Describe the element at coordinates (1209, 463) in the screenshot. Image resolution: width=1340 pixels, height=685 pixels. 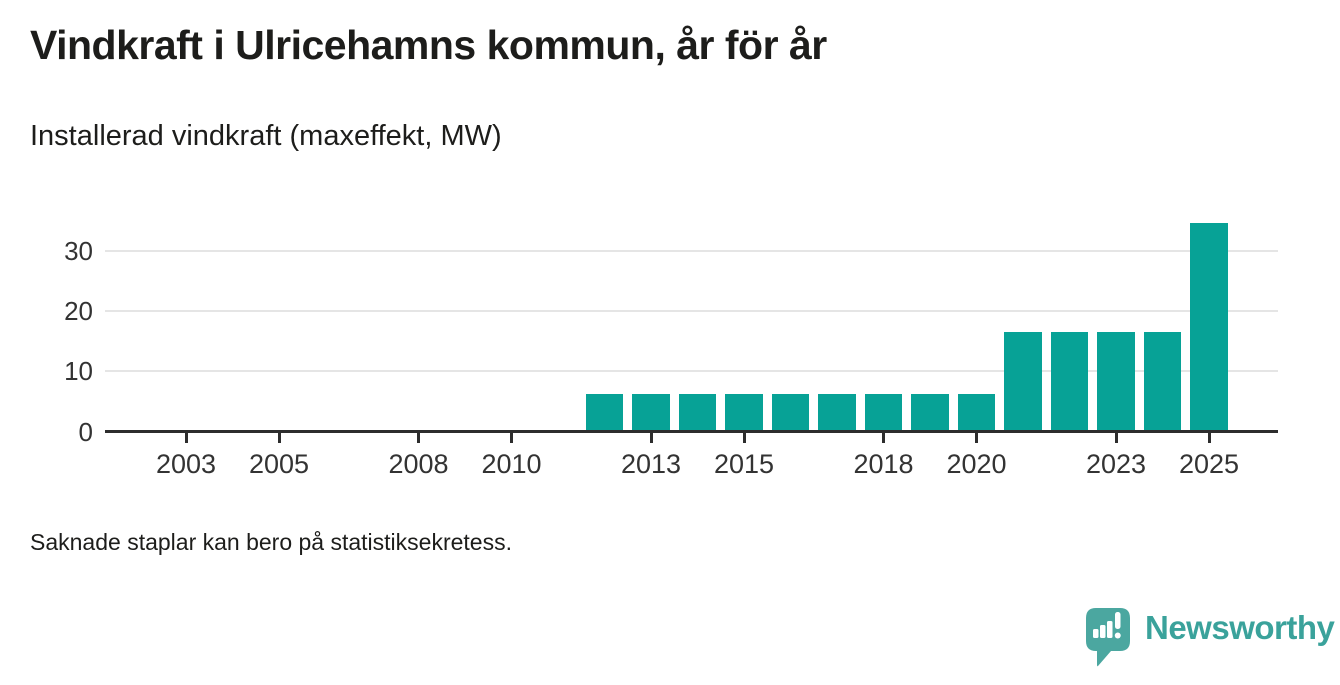
I see `x-tick-label: 2025` at that location.